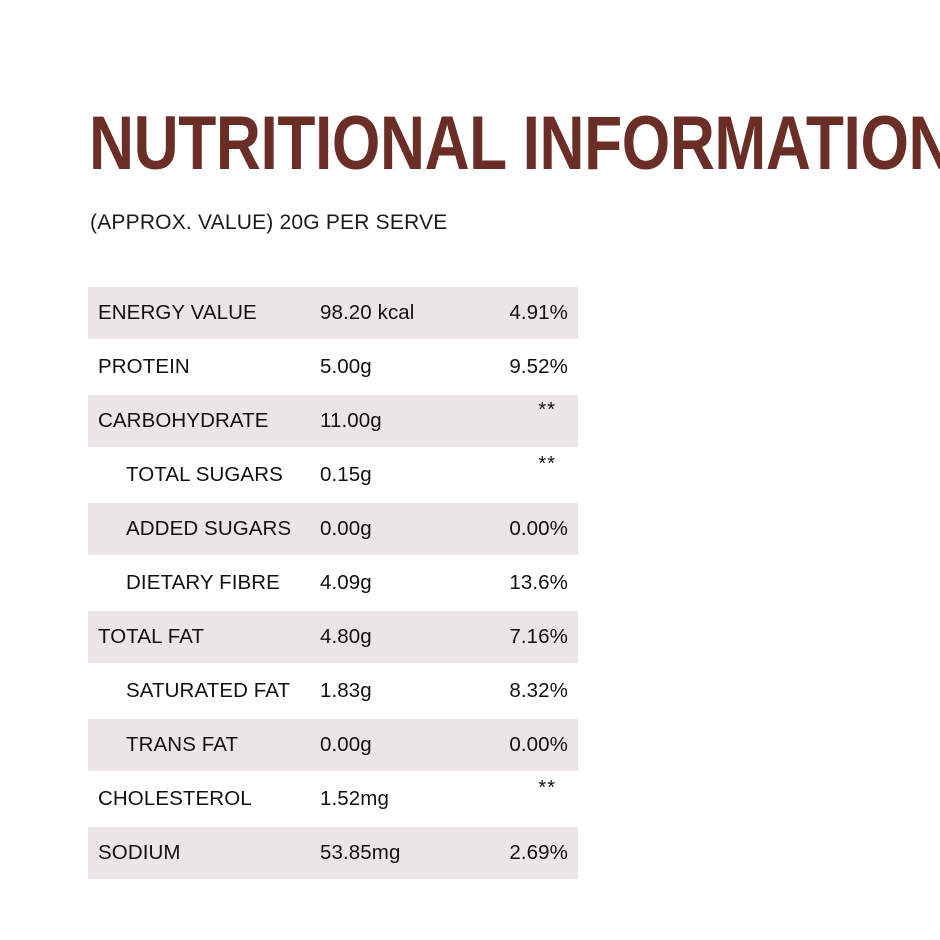 Image resolution: width=940 pixels, height=940 pixels. Describe the element at coordinates (351, 420) in the screenshot. I see `nutrient-amount: 11.00g` at that location.